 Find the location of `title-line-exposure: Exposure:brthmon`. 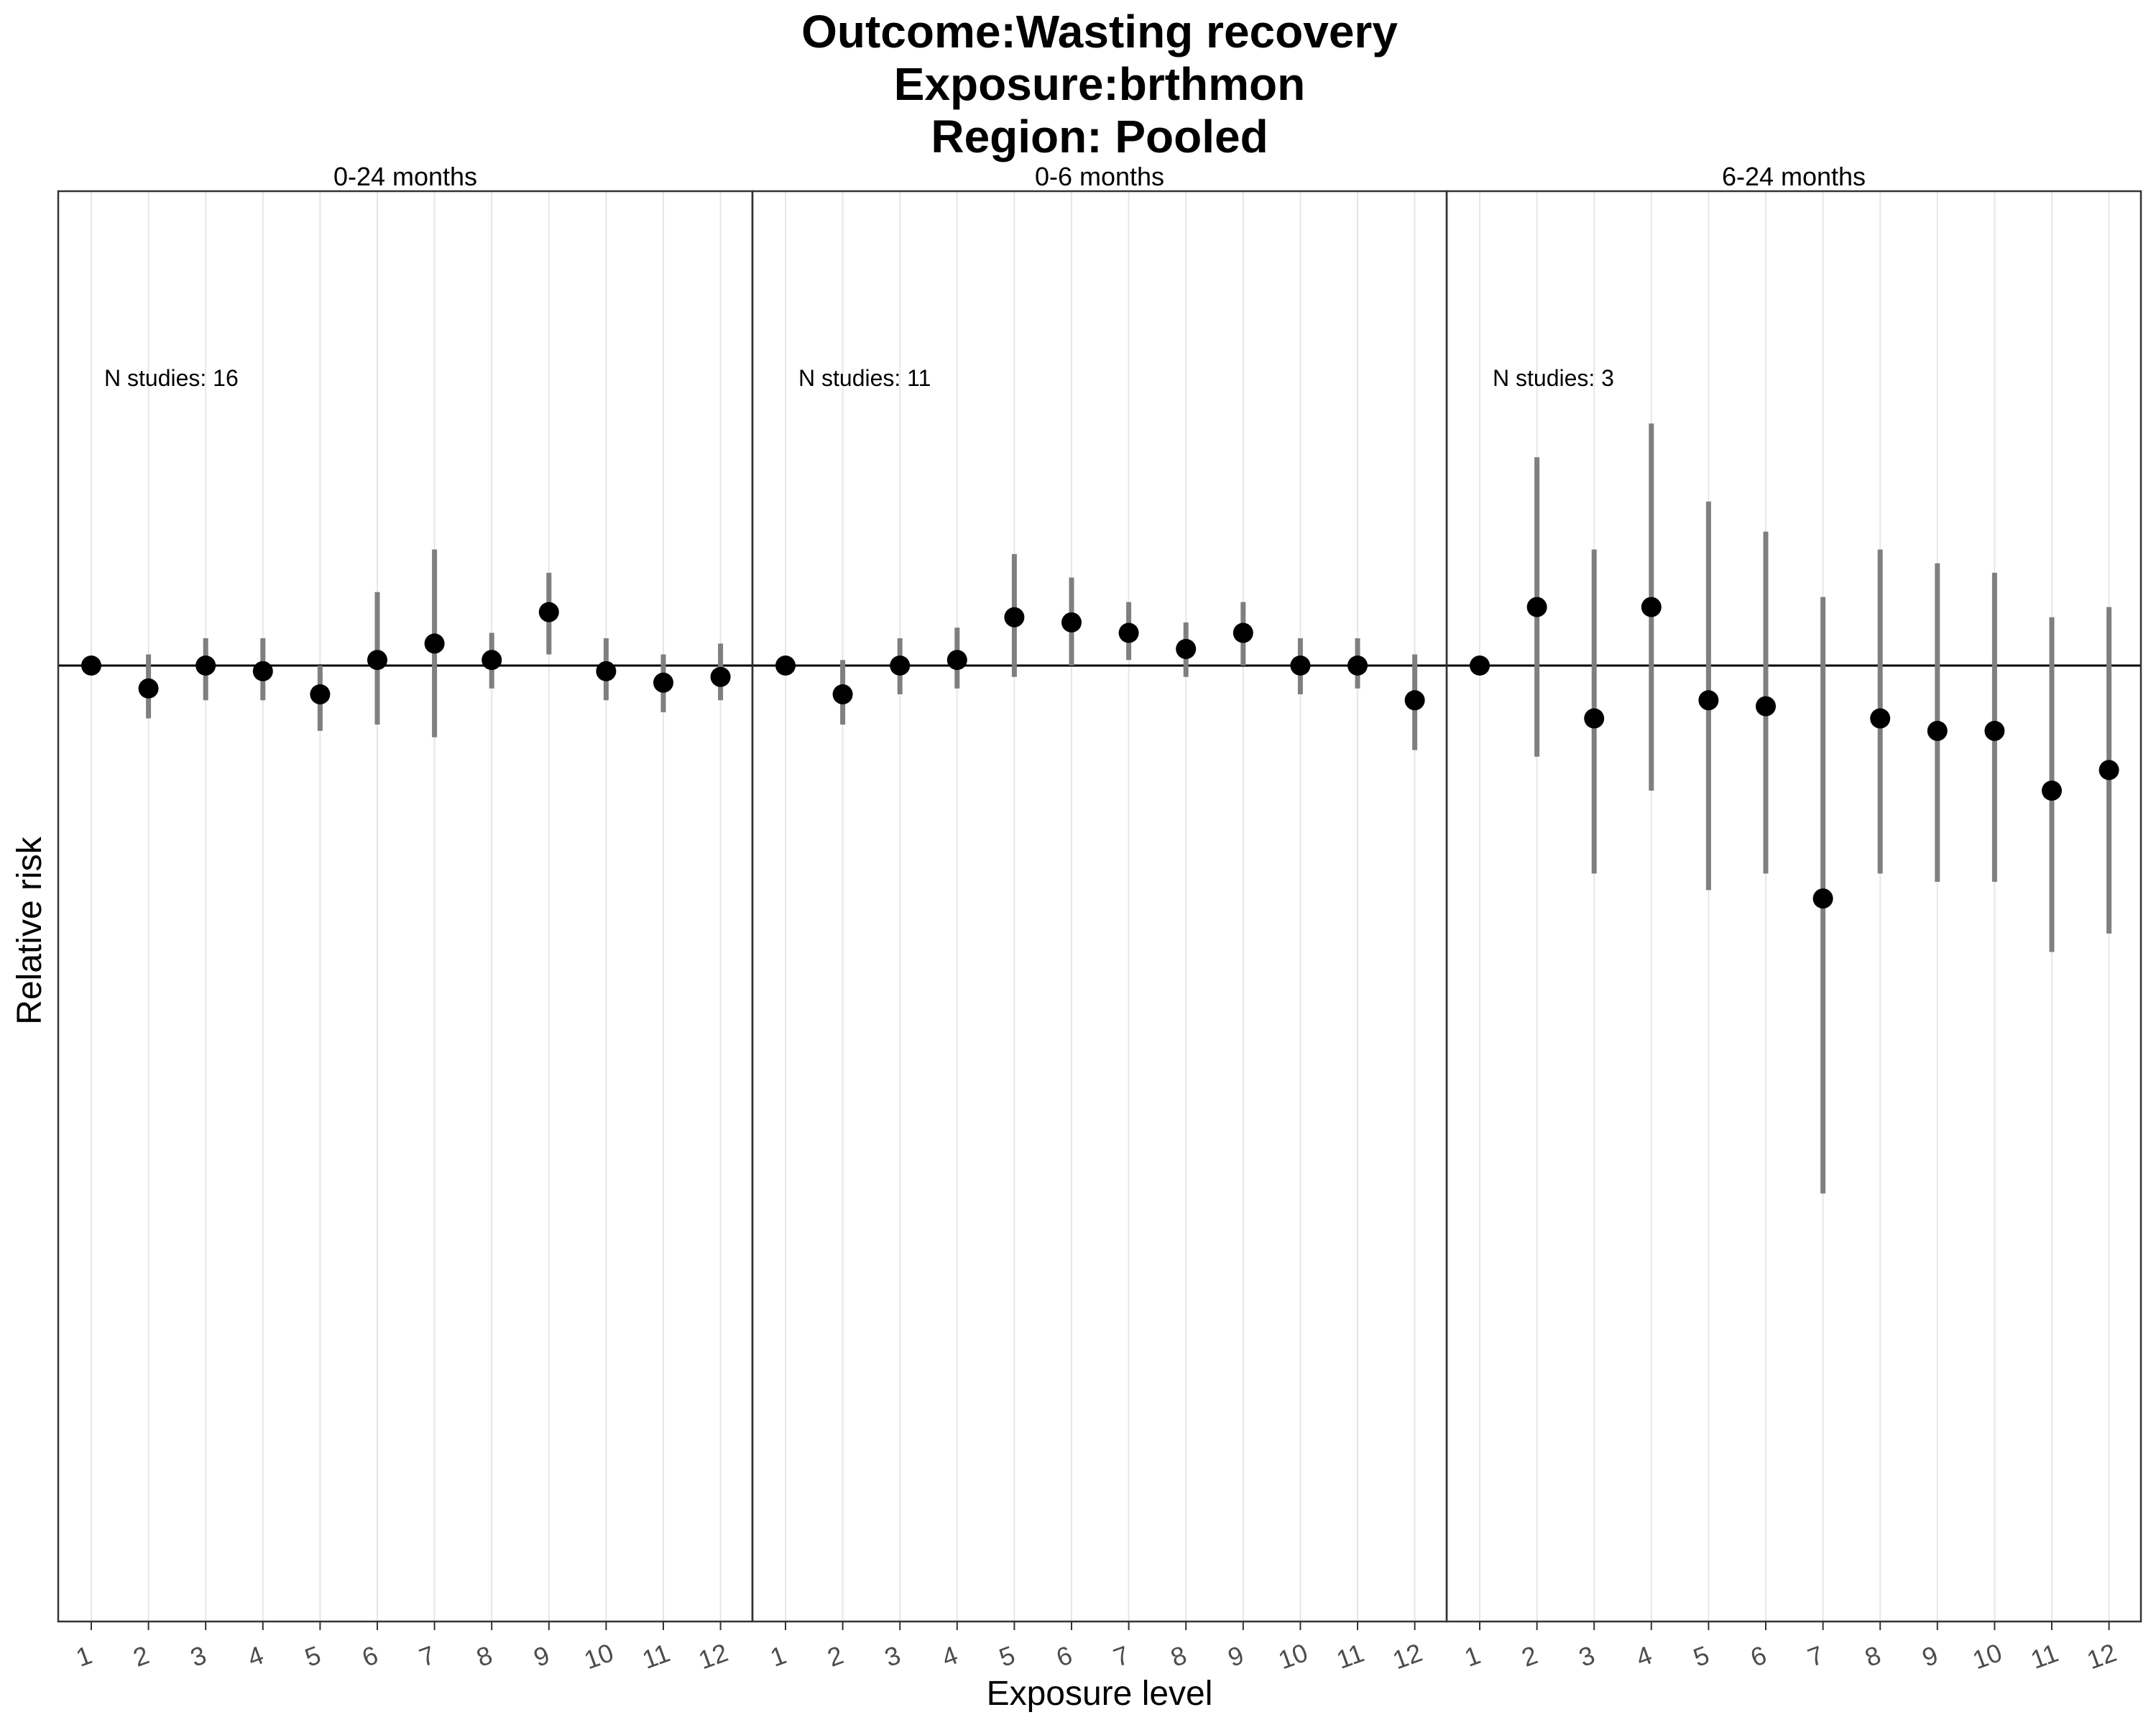

title-line-exposure: Exposure:brthmon is located at coordinates (1099, 84).